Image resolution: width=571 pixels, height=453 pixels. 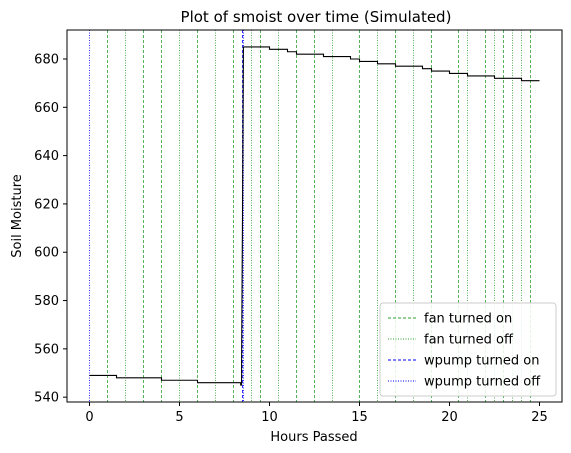 I want to click on x-tick-label: 0, so click(x=89, y=417).